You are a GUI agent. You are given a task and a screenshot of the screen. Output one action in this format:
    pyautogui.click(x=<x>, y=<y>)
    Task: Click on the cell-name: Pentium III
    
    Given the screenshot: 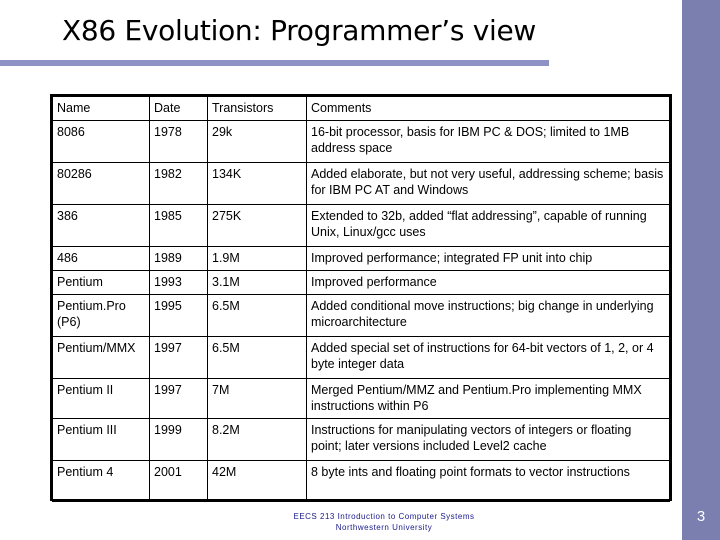 What is the action you would take?
    pyautogui.click(x=101, y=439)
    